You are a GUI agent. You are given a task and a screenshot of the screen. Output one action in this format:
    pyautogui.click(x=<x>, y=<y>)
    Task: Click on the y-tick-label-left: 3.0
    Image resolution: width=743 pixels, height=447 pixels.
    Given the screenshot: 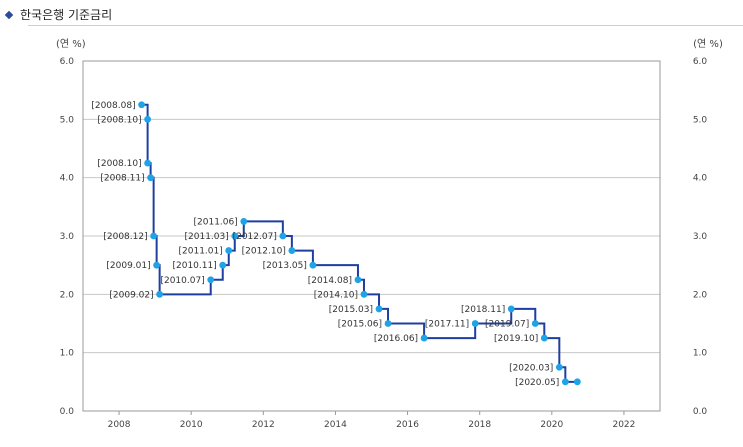 What is the action you would take?
    pyautogui.click(x=67, y=237)
    